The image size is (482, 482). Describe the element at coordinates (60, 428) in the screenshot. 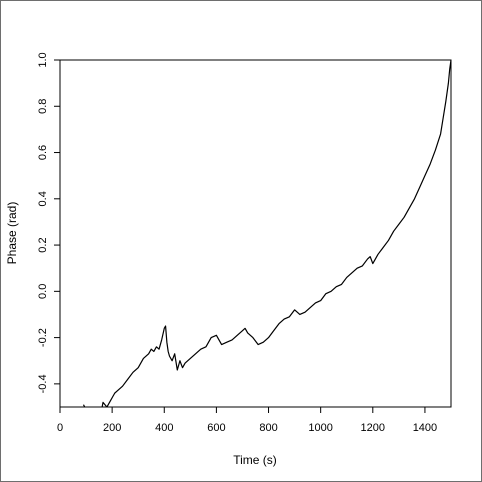

I see `x-tick-label: 0` at that location.